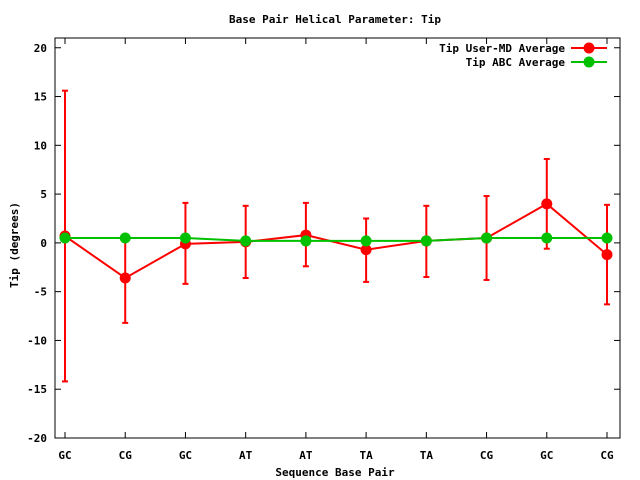  What do you see at coordinates (37, 438) in the screenshot?
I see `y-tick-label: -20` at bounding box center [37, 438].